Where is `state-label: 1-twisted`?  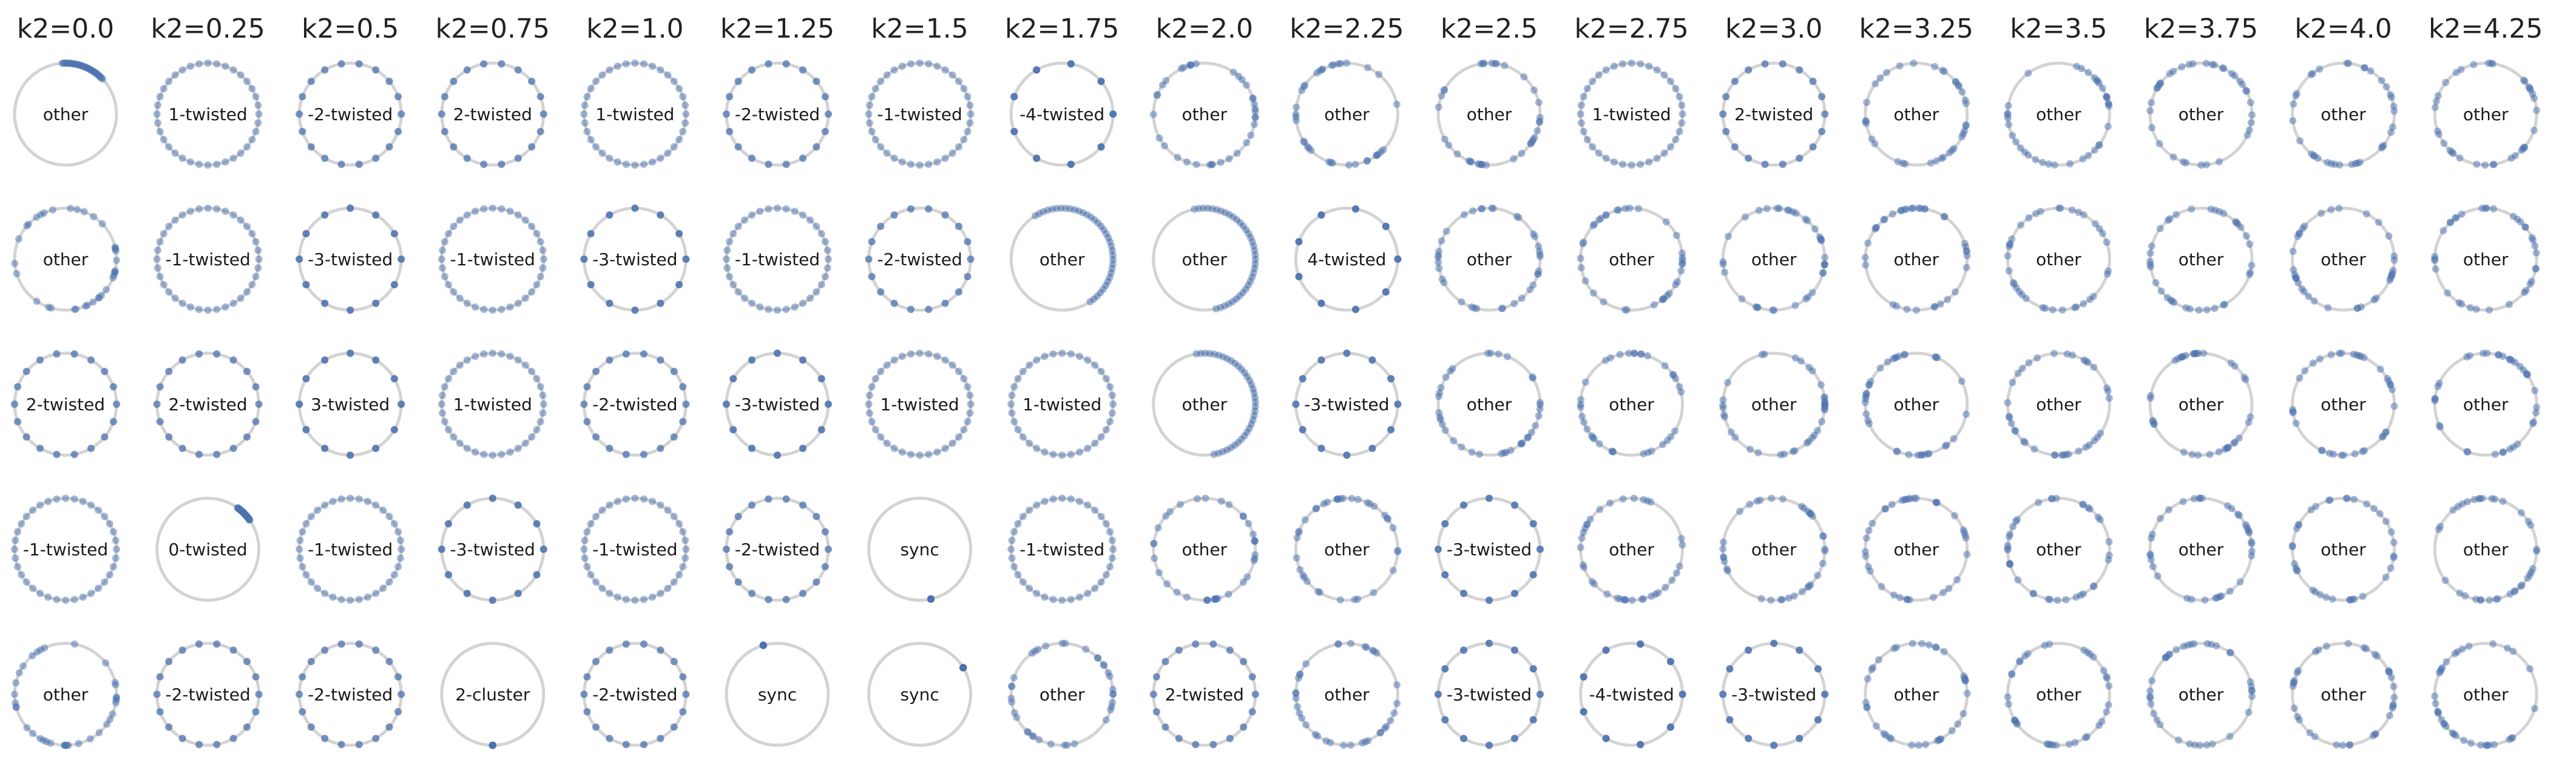 state-label: 1-twisted is located at coordinates (1631, 114).